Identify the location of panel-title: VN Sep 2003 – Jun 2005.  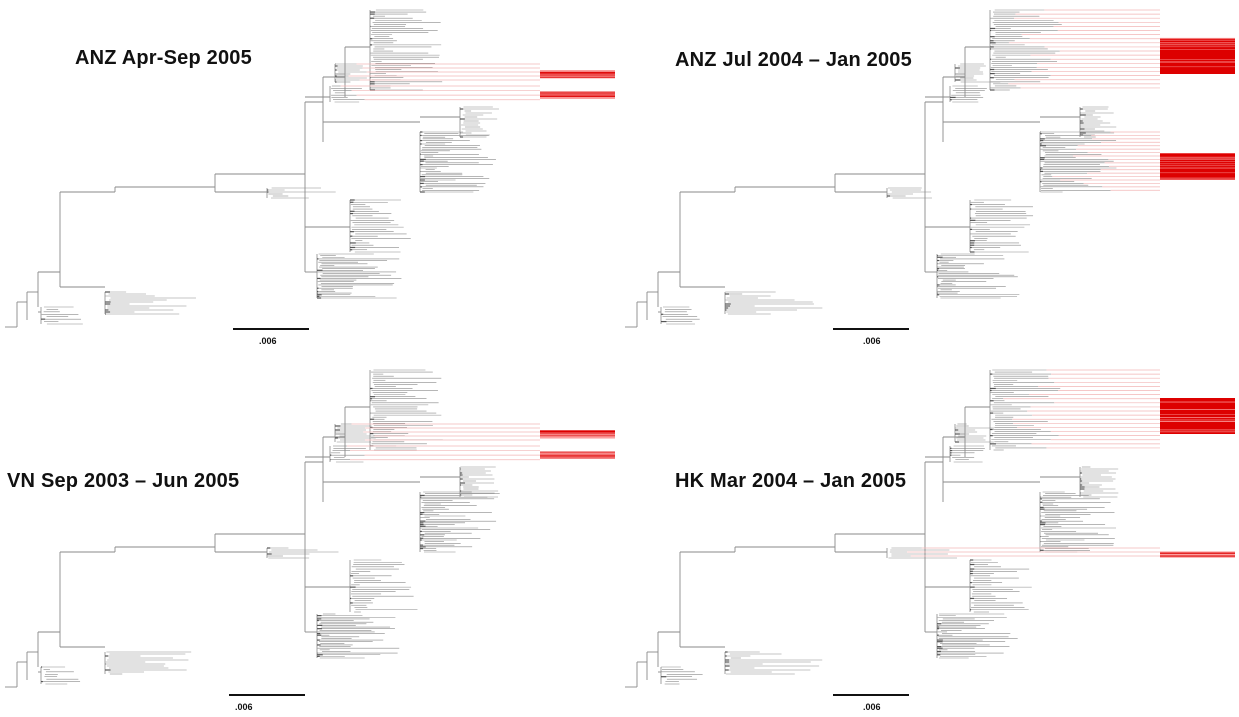
(123, 481).